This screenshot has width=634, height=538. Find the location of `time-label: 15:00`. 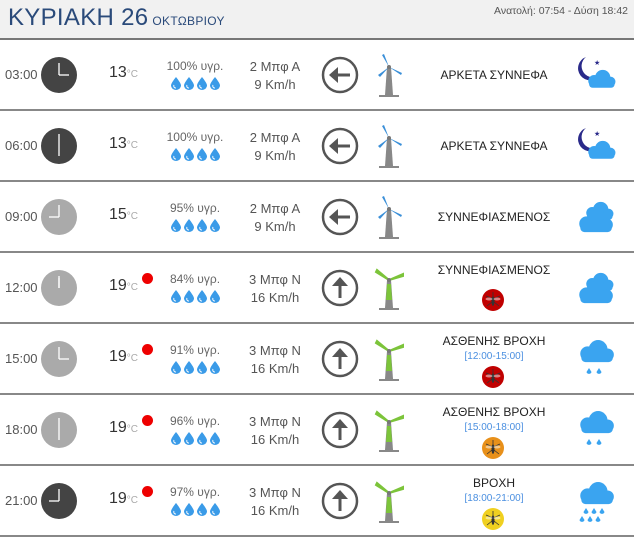

time-label: 15:00 is located at coordinates (21, 358).